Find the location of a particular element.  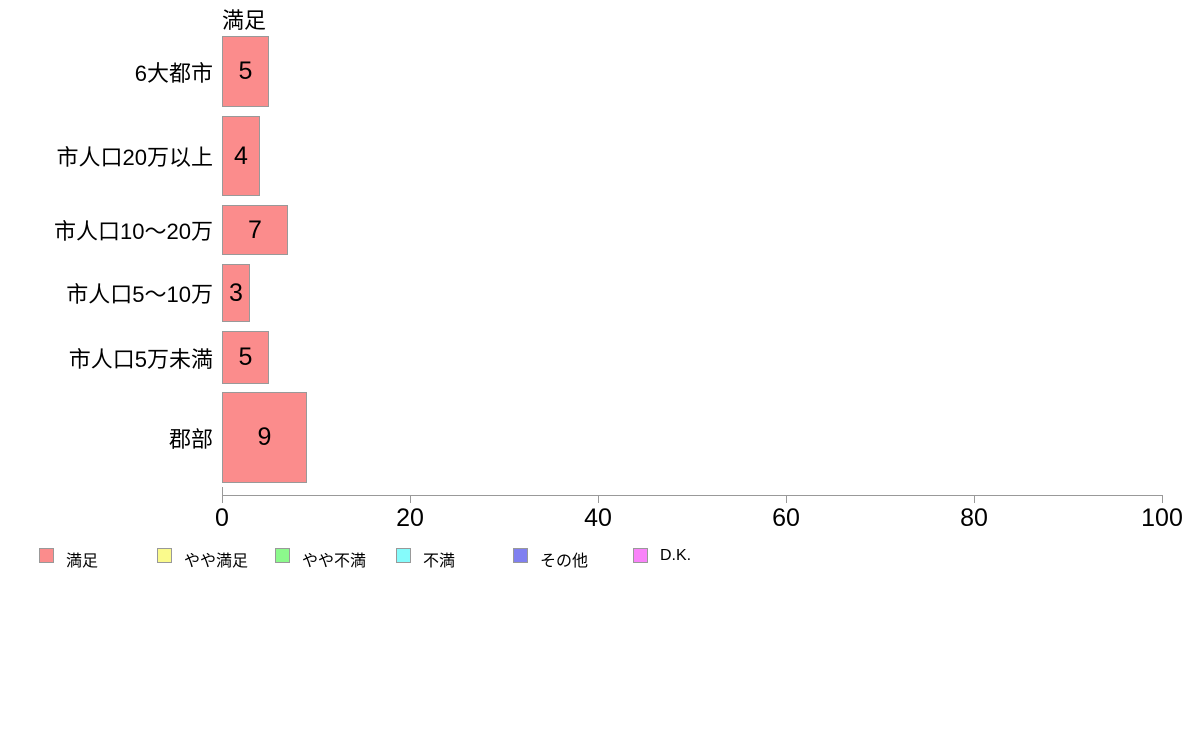

category-label: 市人口10〜20万 is located at coordinates (133, 231).